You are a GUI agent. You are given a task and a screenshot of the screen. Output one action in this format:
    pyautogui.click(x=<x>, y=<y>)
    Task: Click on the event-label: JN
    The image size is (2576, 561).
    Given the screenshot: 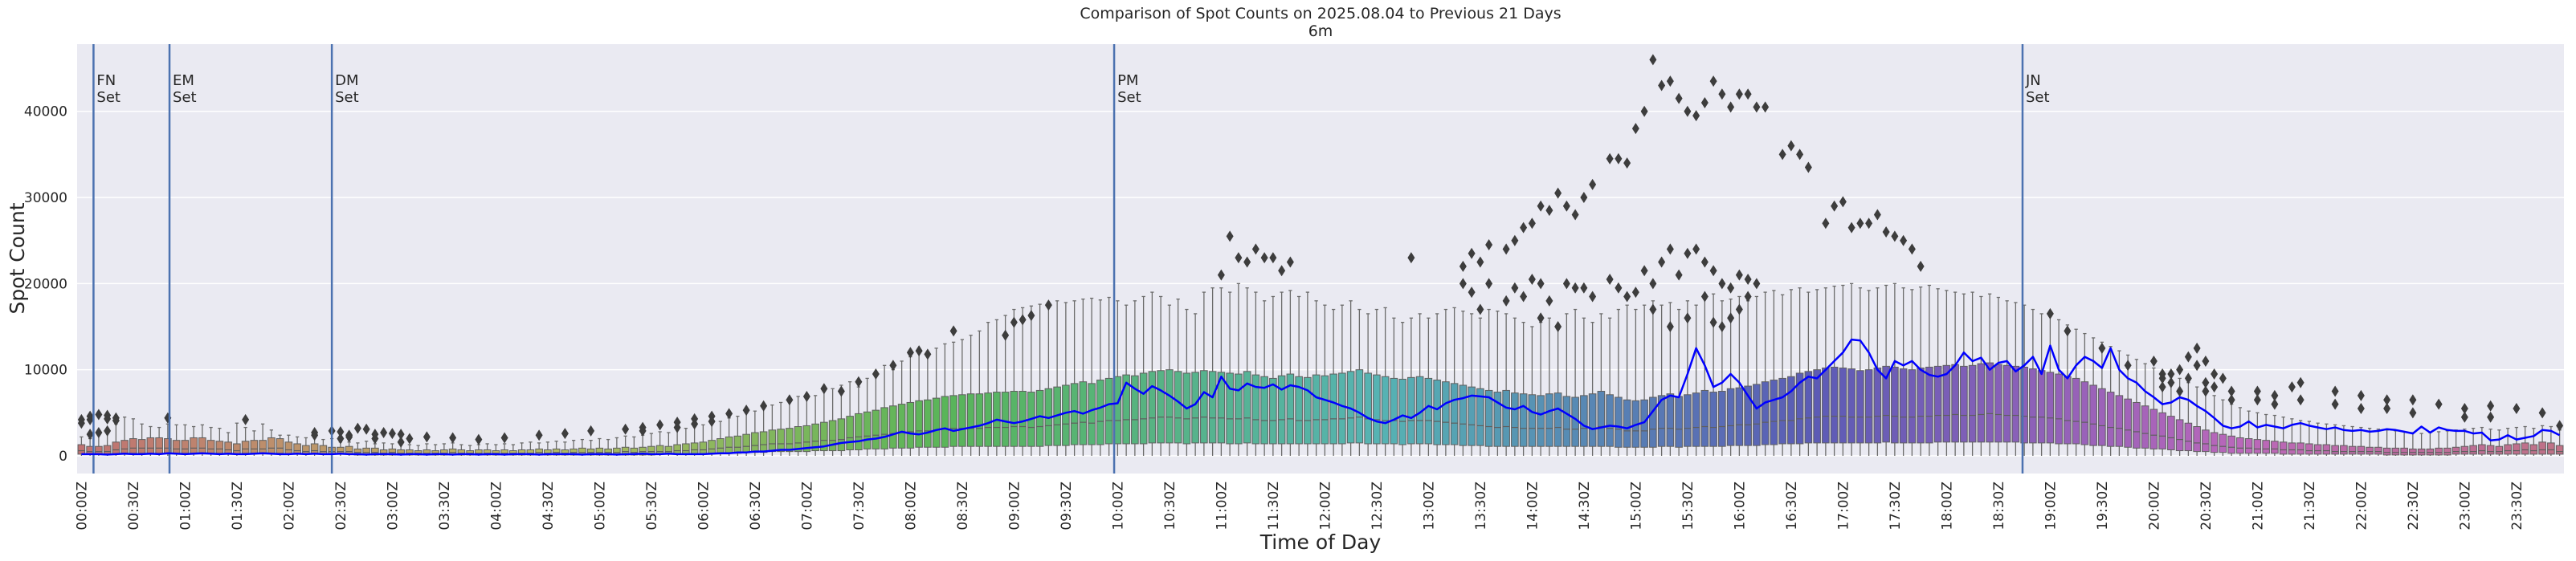 What is the action you would take?
    pyautogui.click(x=2033, y=81)
    